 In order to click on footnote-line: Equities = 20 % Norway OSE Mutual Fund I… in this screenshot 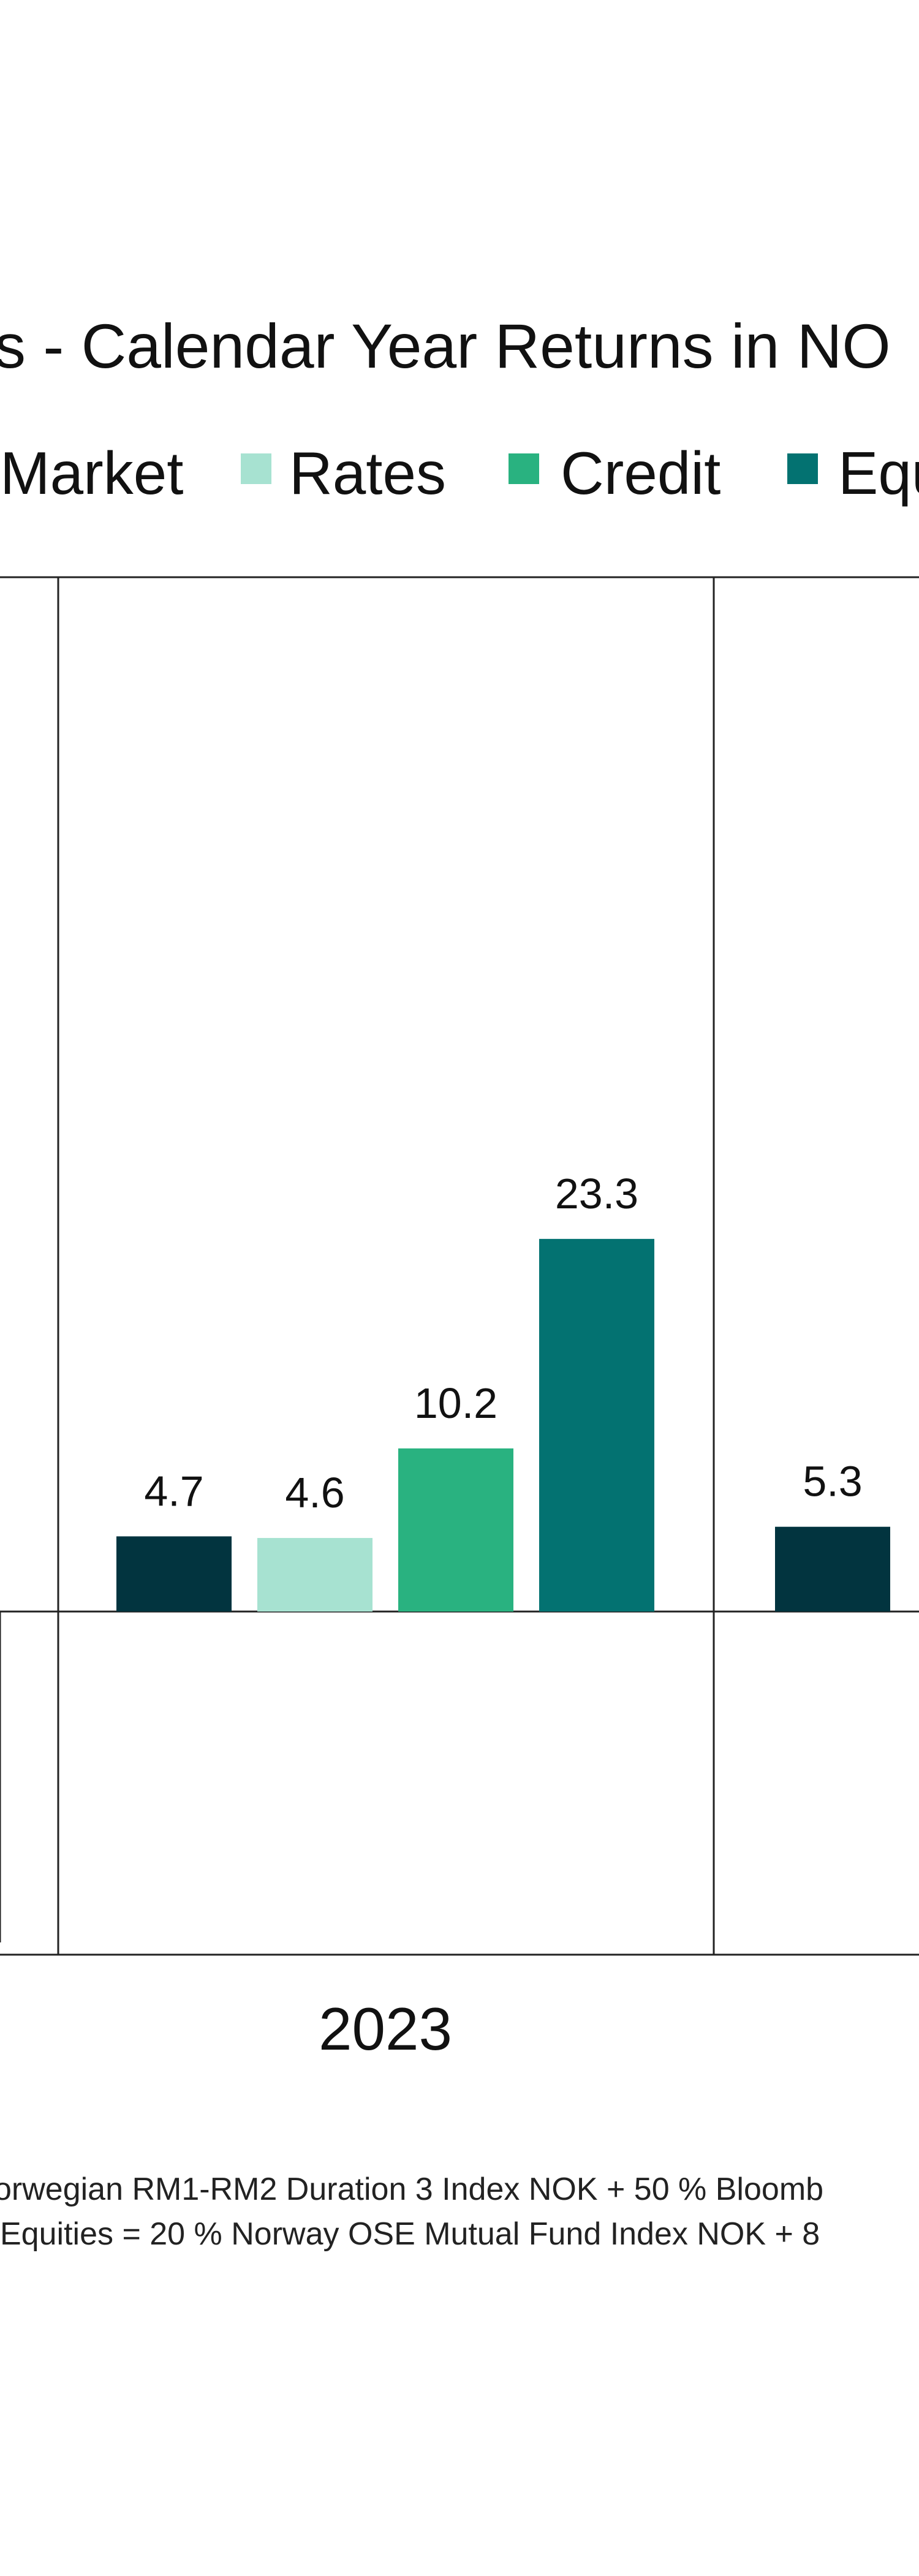, I will do `click(410, 2234)`.